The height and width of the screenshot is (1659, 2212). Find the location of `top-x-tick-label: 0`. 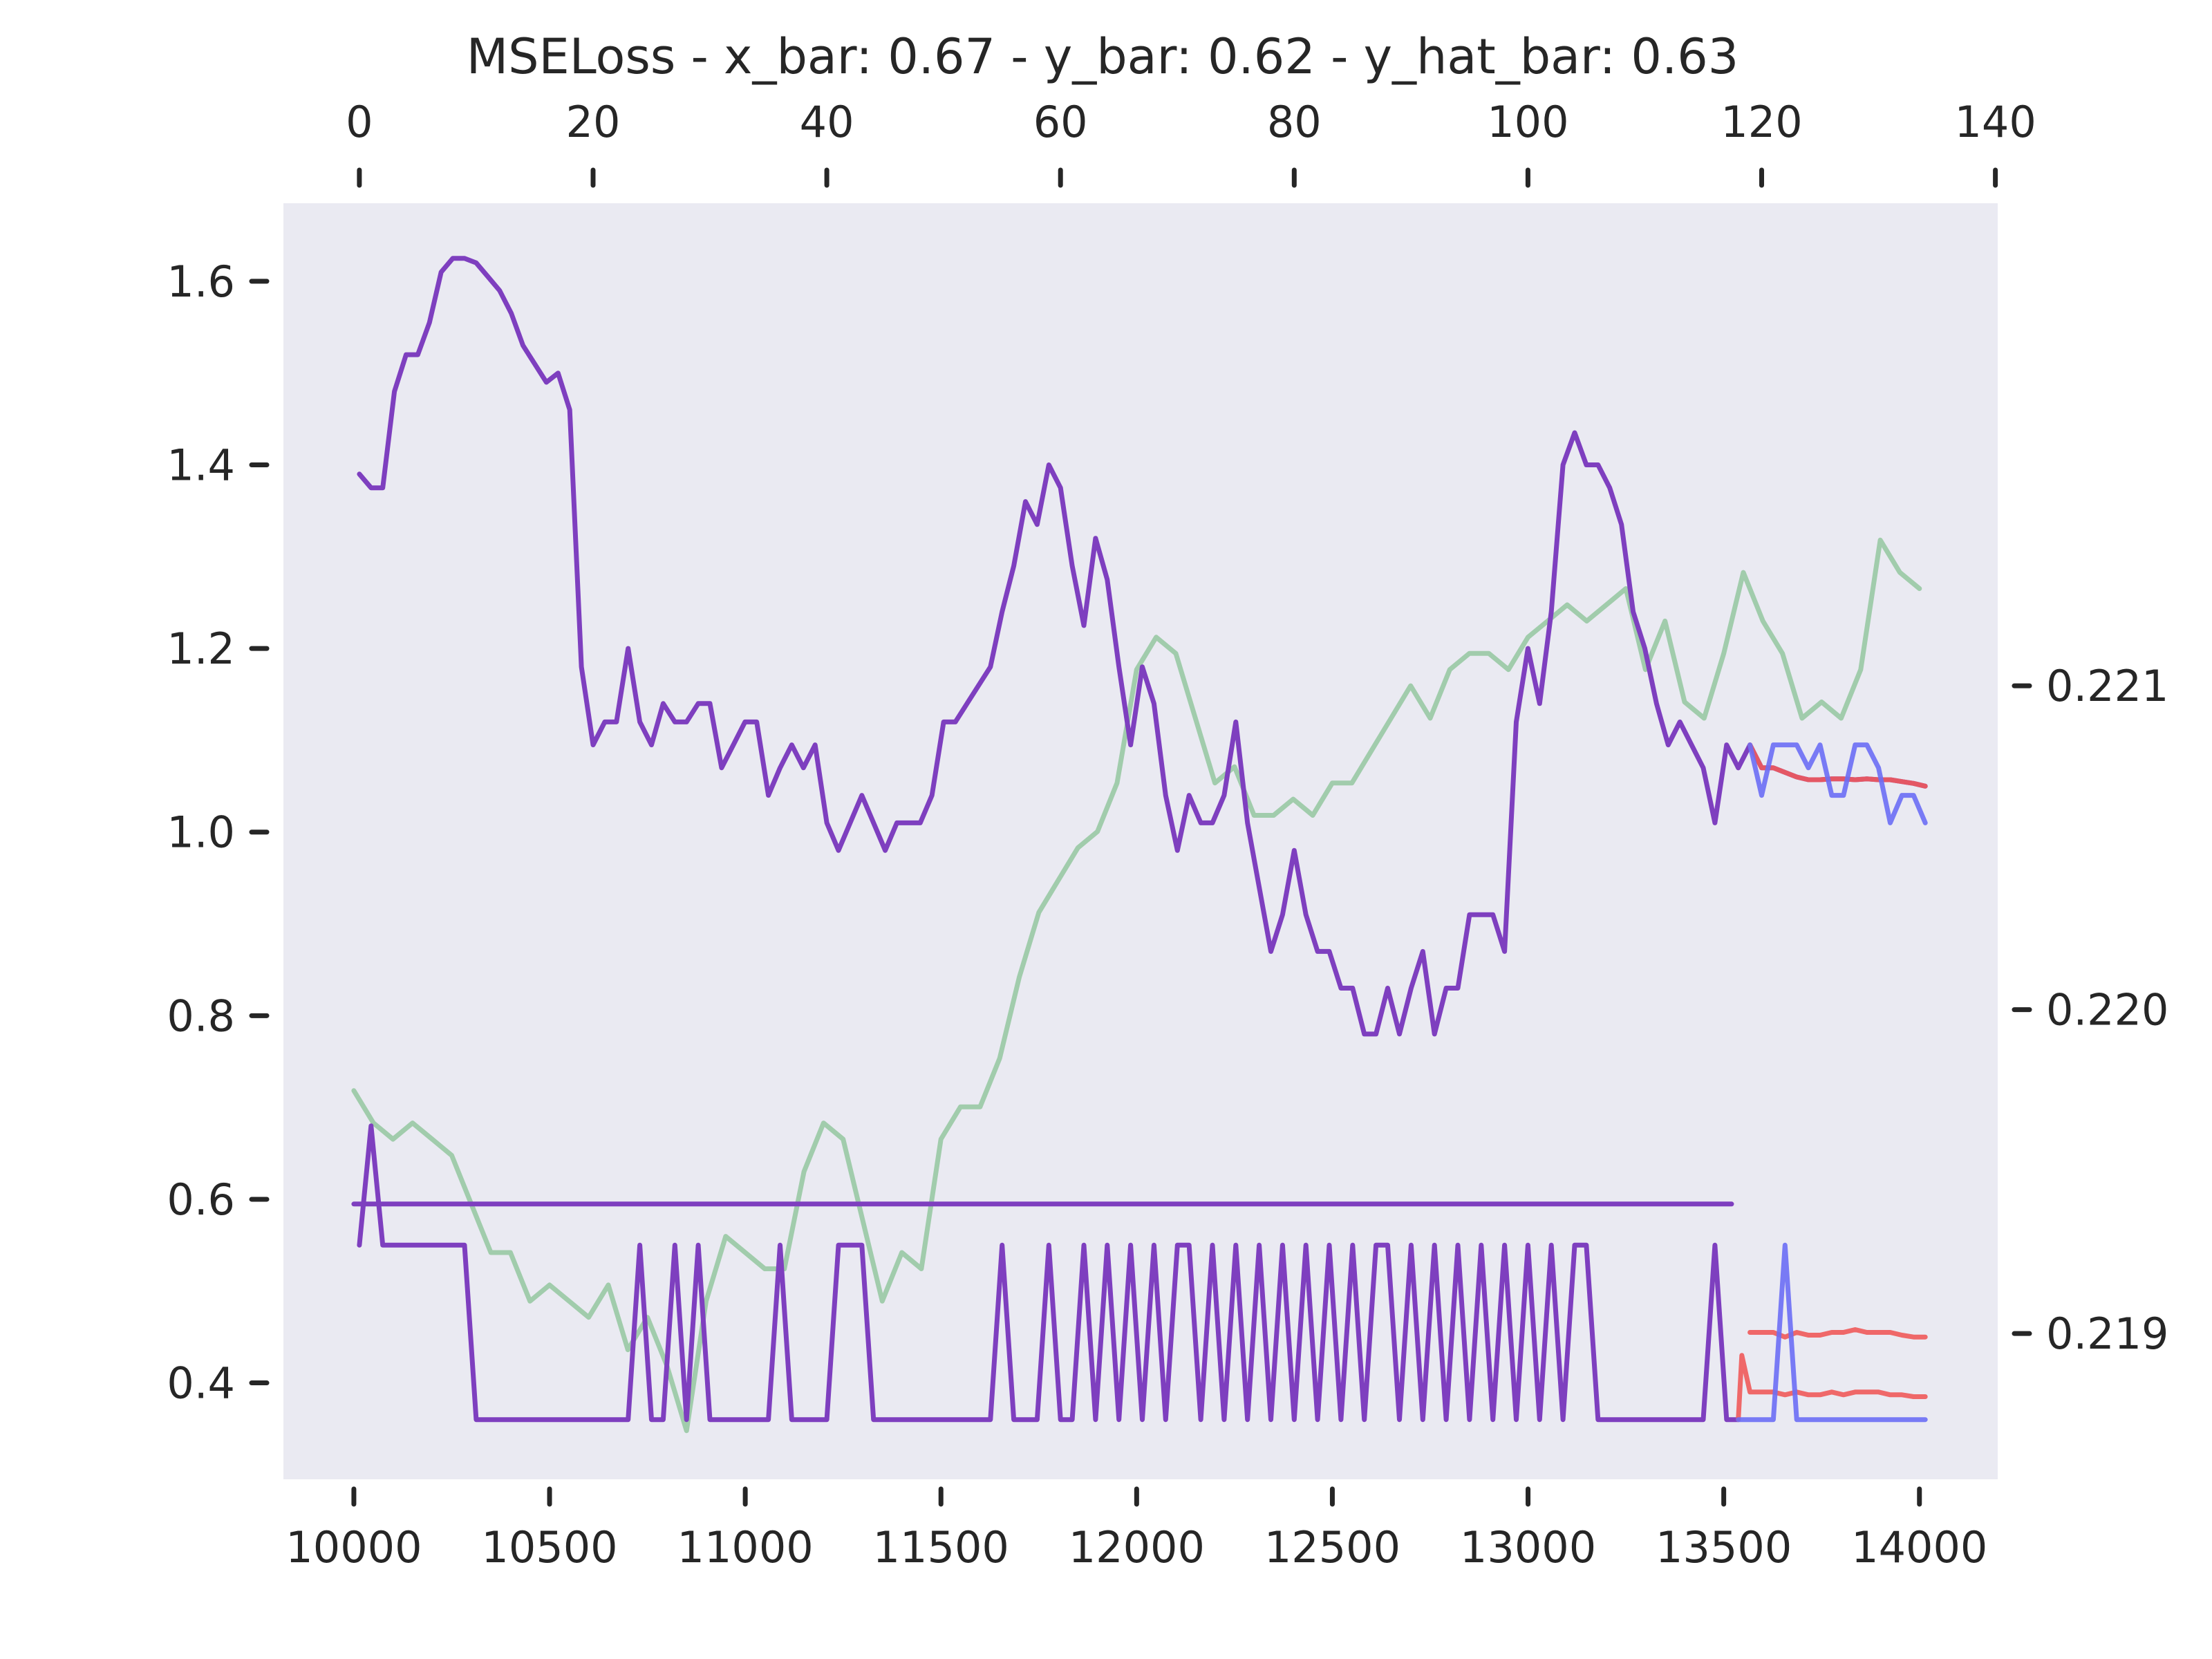

top-x-tick-label: 0 is located at coordinates (359, 122).